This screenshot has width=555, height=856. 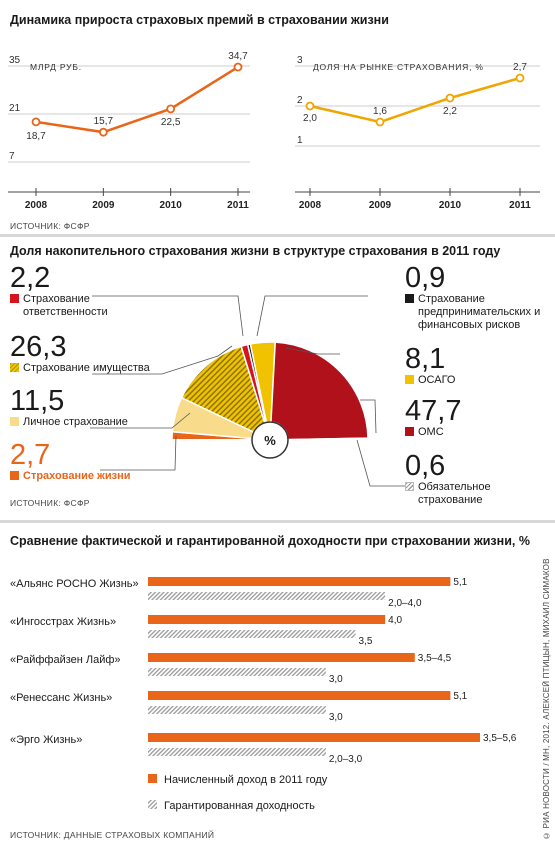 I want to click on center-percent-label: %, so click(x=270, y=440).